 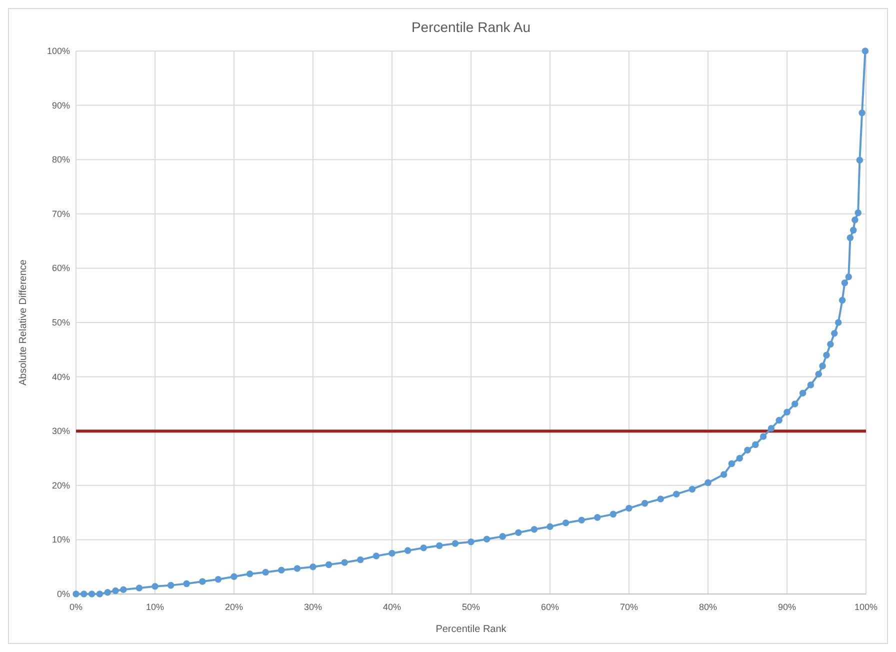 What do you see at coordinates (787, 607) in the screenshot?
I see `x-tick-label: 90%` at bounding box center [787, 607].